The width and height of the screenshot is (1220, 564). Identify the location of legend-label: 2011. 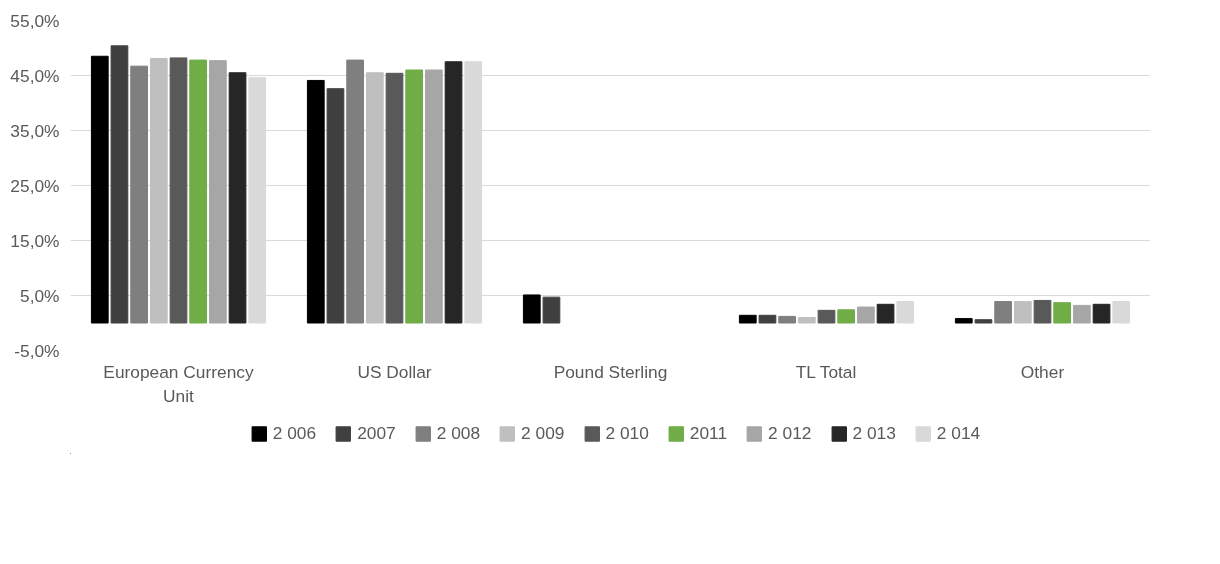
(708, 433).